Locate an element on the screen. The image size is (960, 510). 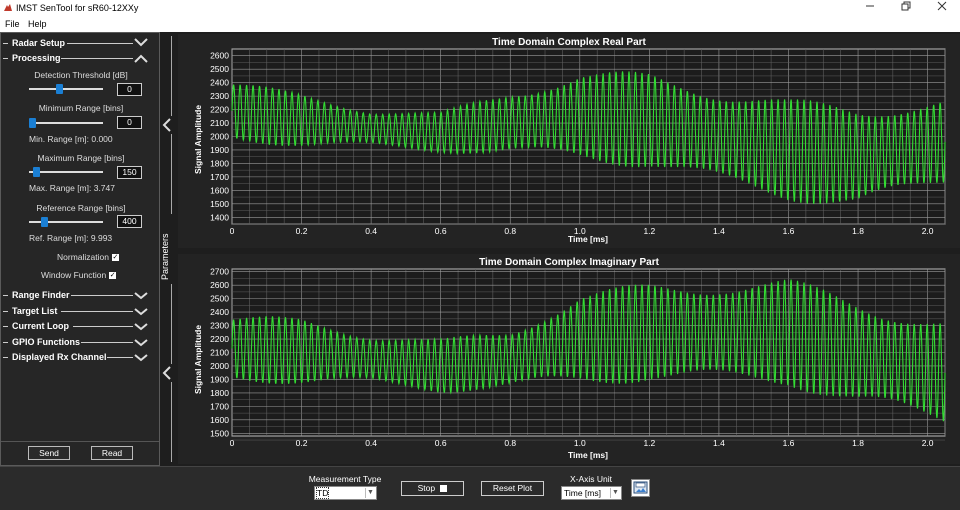
detection-threshold-label: Detection Threshold [dB] is located at coordinates (81, 75).